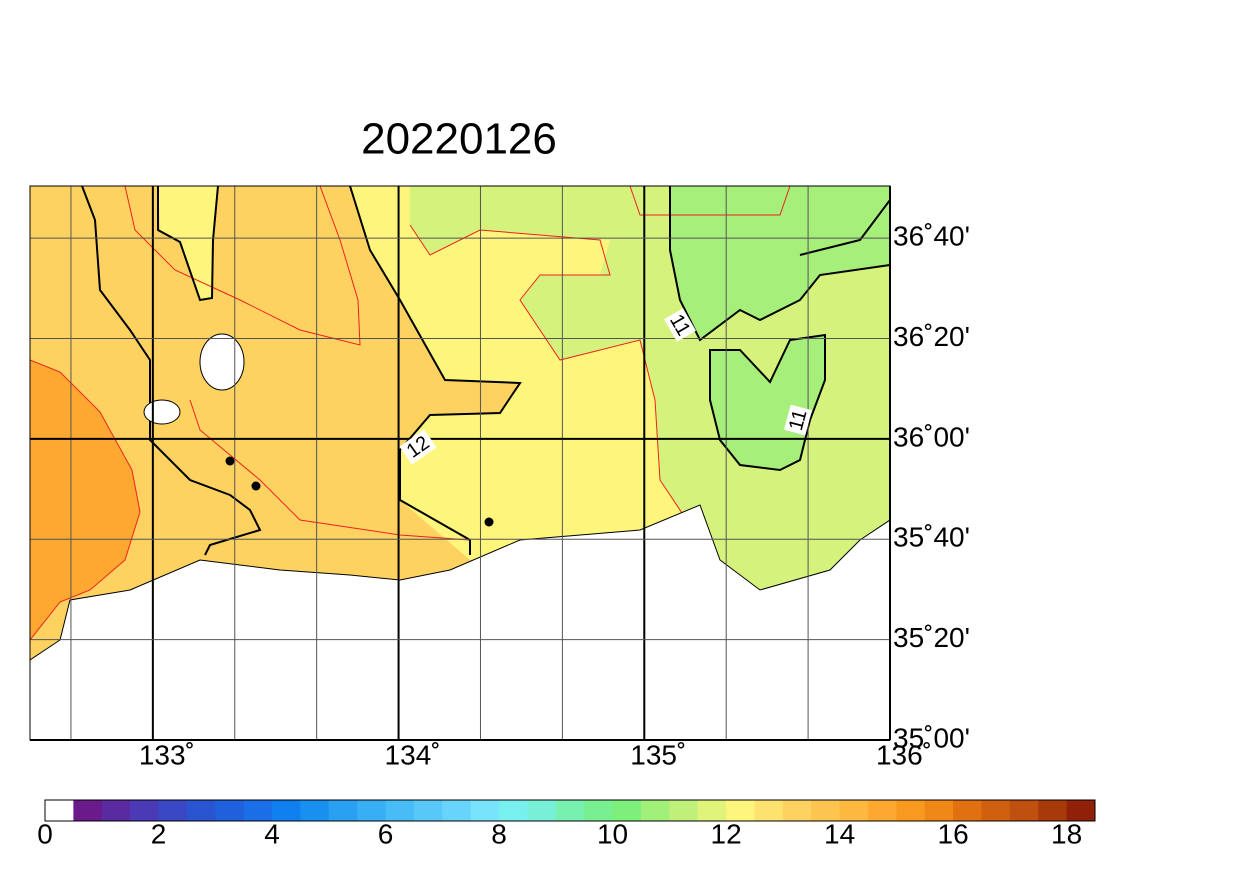  Describe the element at coordinates (612, 833) in the screenshot. I see `colorbar-label: 10` at that location.